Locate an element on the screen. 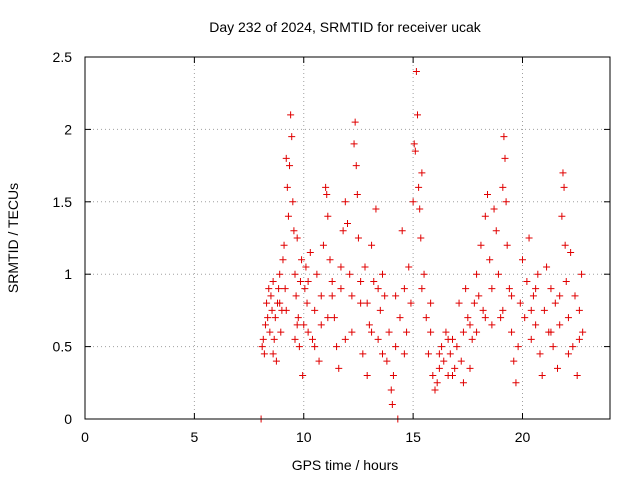 The image size is (640, 480). y-axis-label: SRMTID / TECUs is located at coordinates (13, 238).